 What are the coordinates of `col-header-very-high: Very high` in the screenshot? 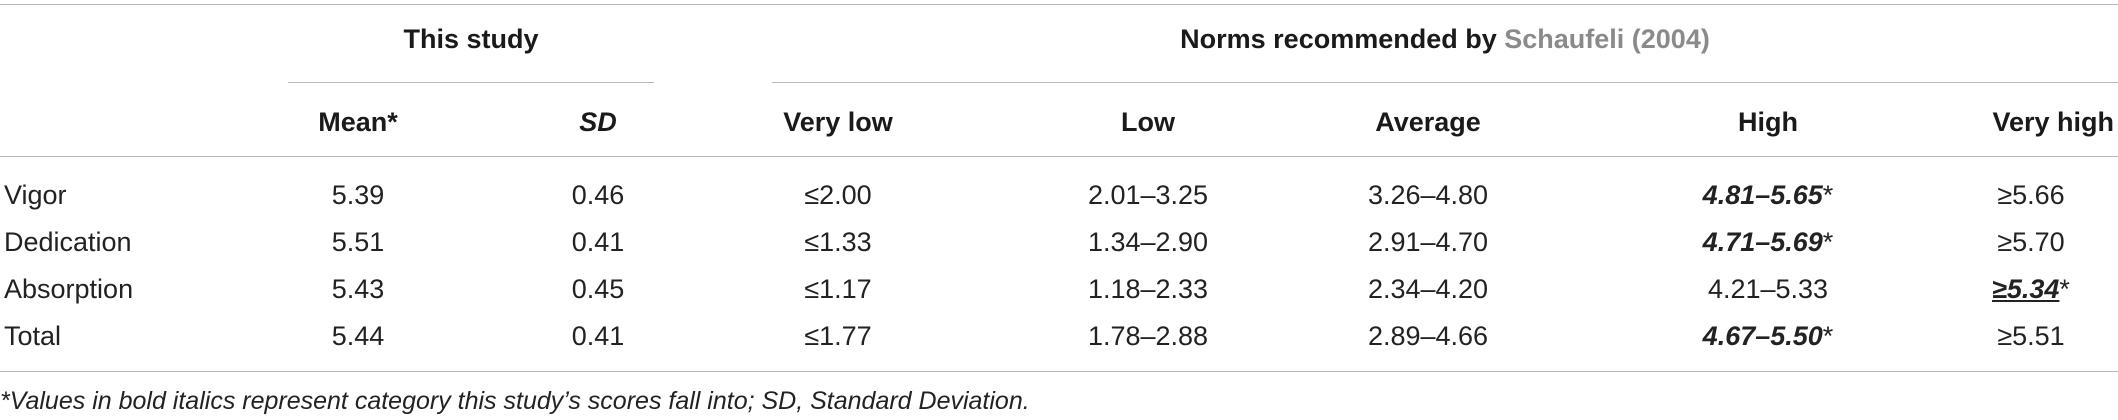 It's located at (2053, 122).